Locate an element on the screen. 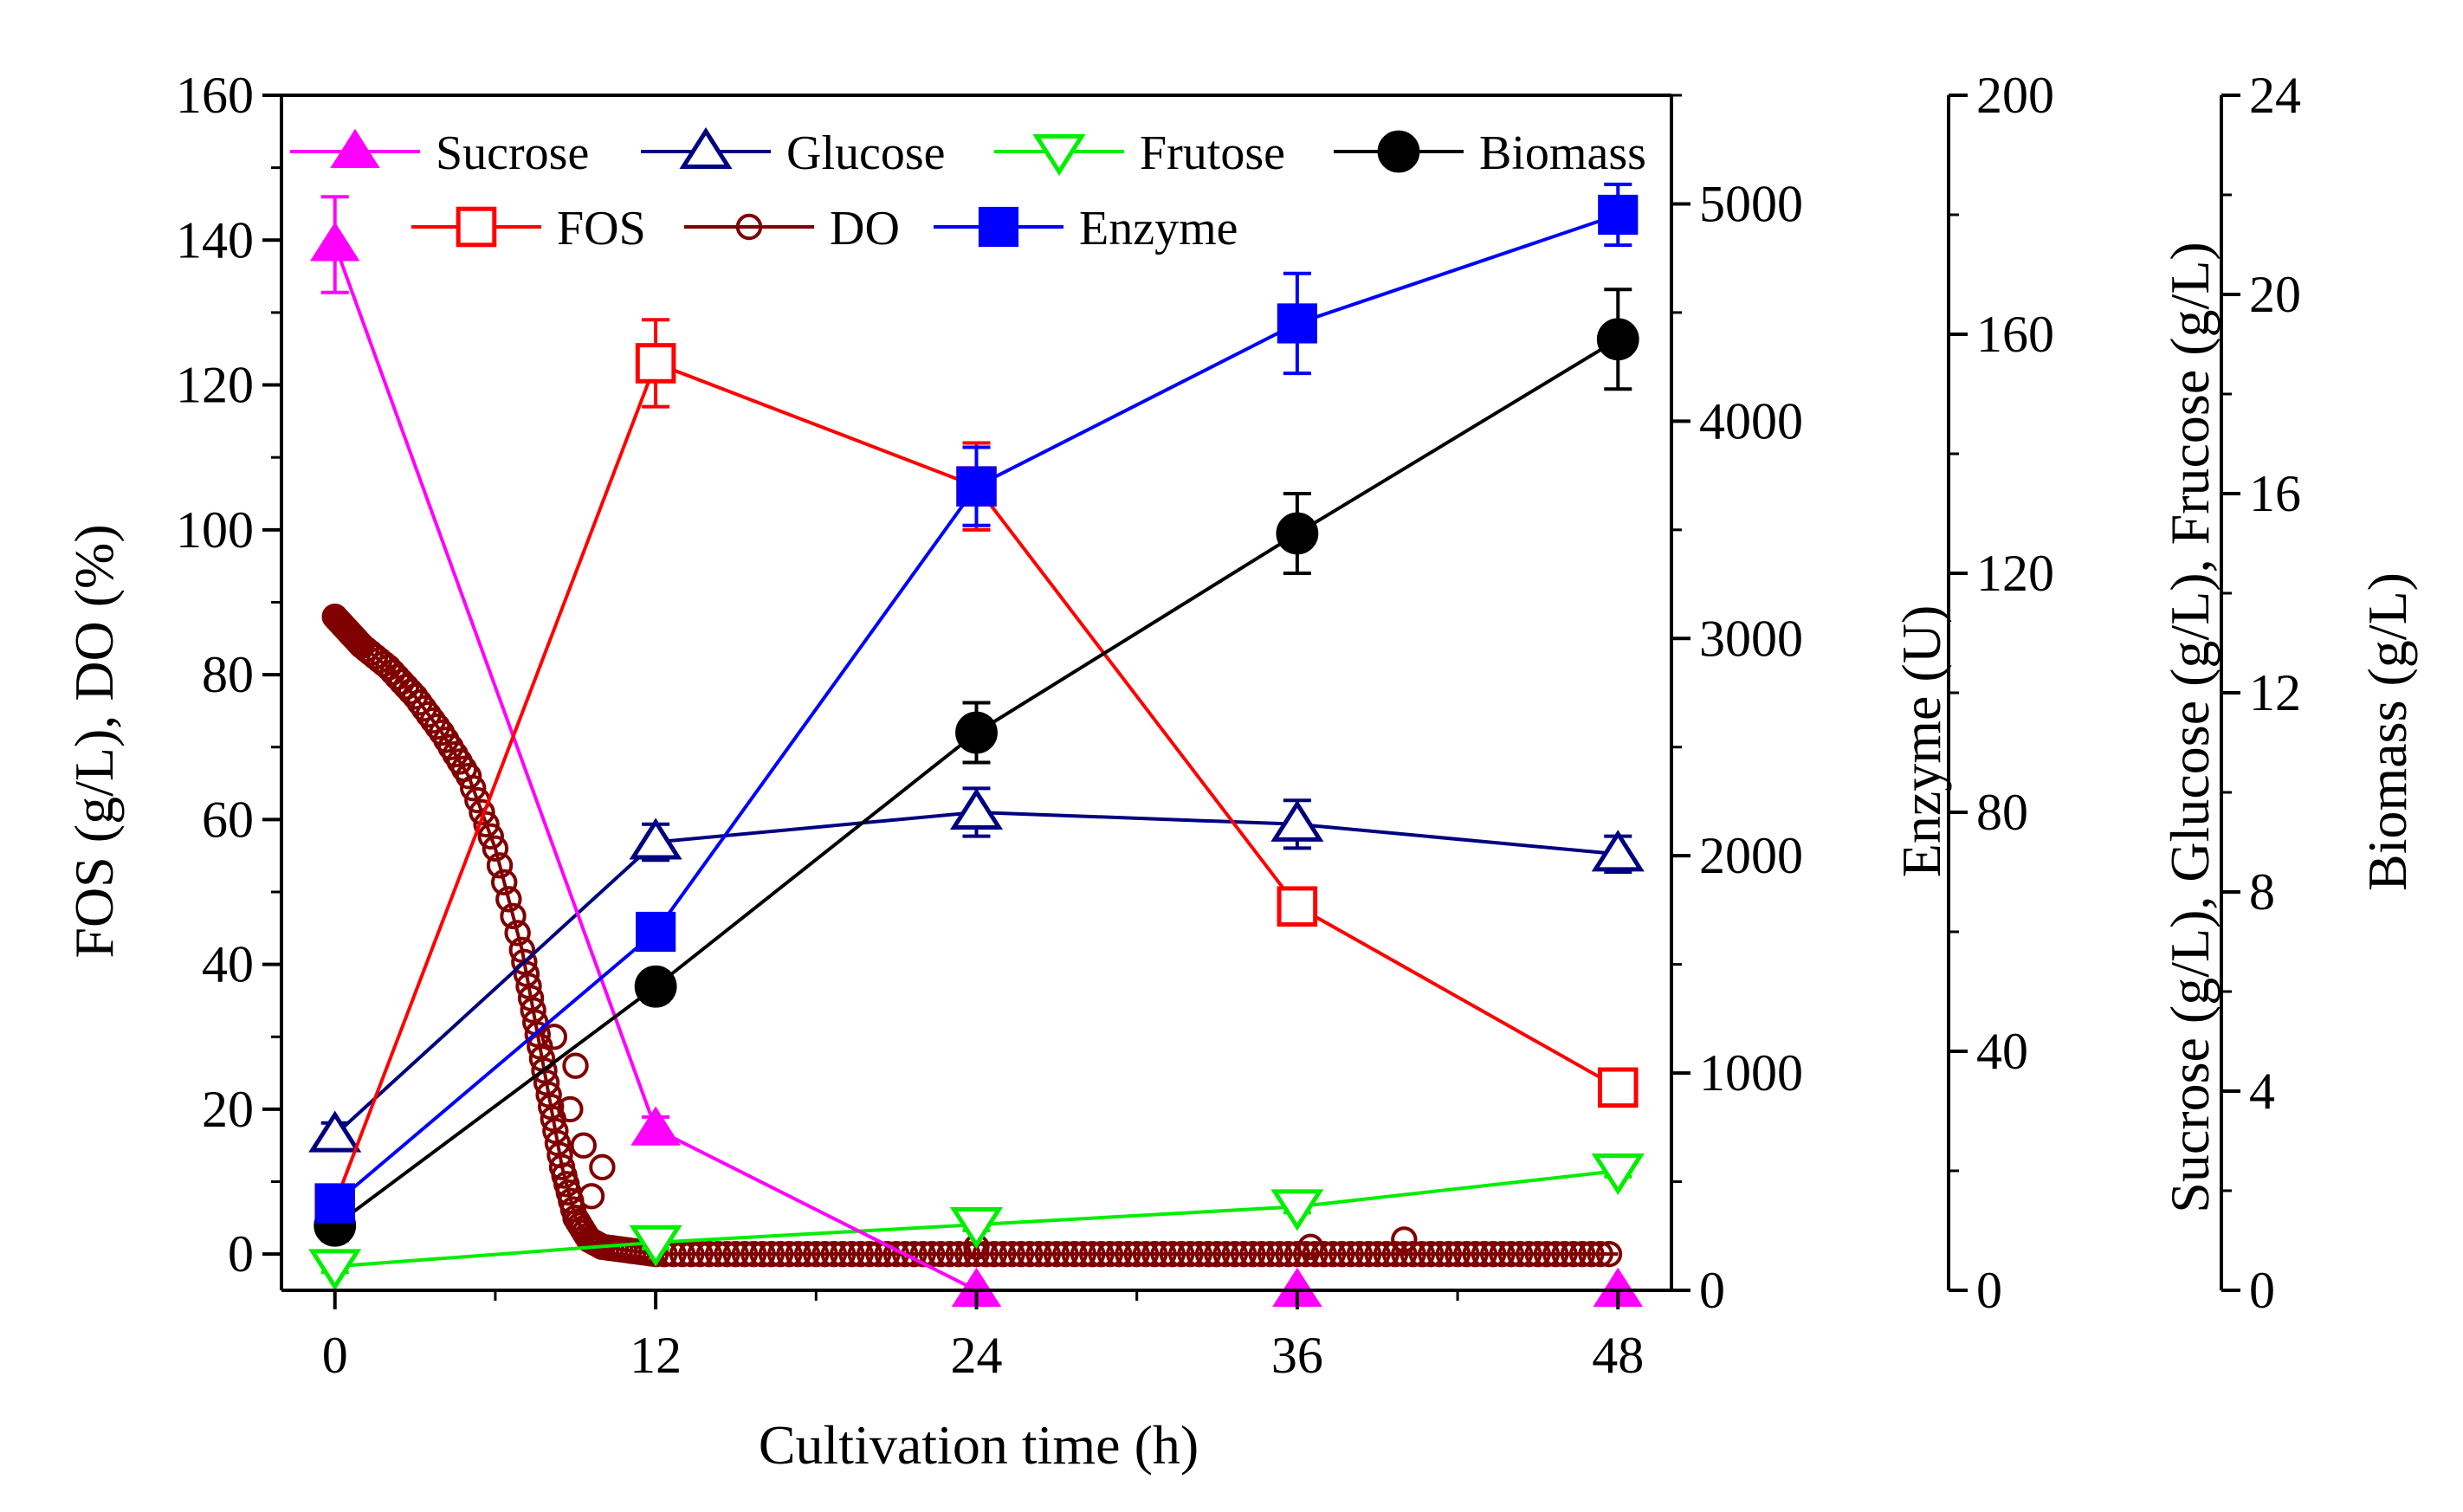 The image size is (2463, 1512). legend-label-biomass: Biomass is located at coordinates (1563, 153).